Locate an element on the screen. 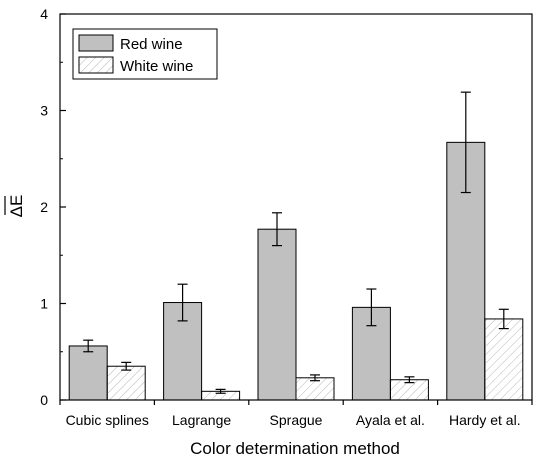 The height and width of the screenshot is (465, 550). x-tick-label: Lagrange is located at coordinates (201, 420).